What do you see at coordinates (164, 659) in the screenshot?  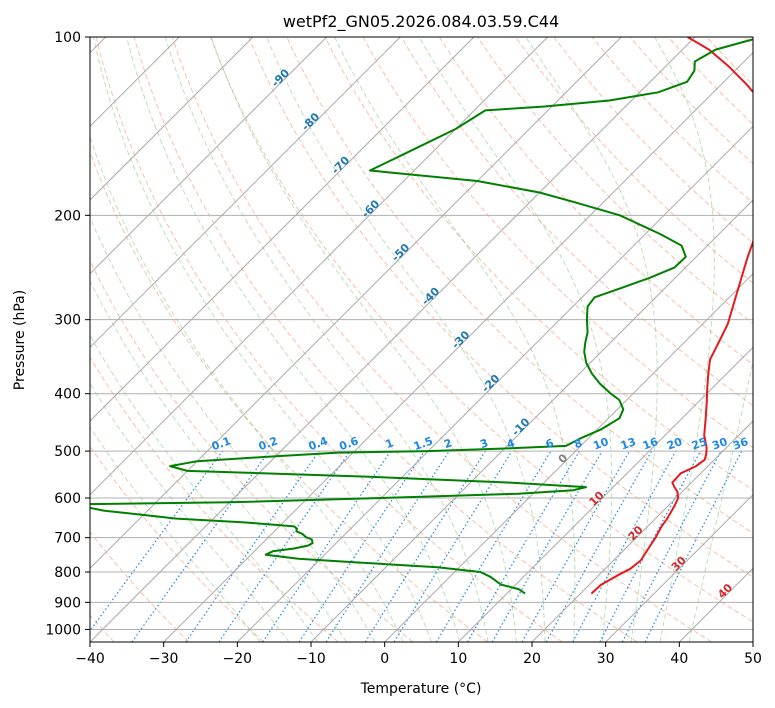 I see `x-tick-label: −30` at bounding box center [164, 659].